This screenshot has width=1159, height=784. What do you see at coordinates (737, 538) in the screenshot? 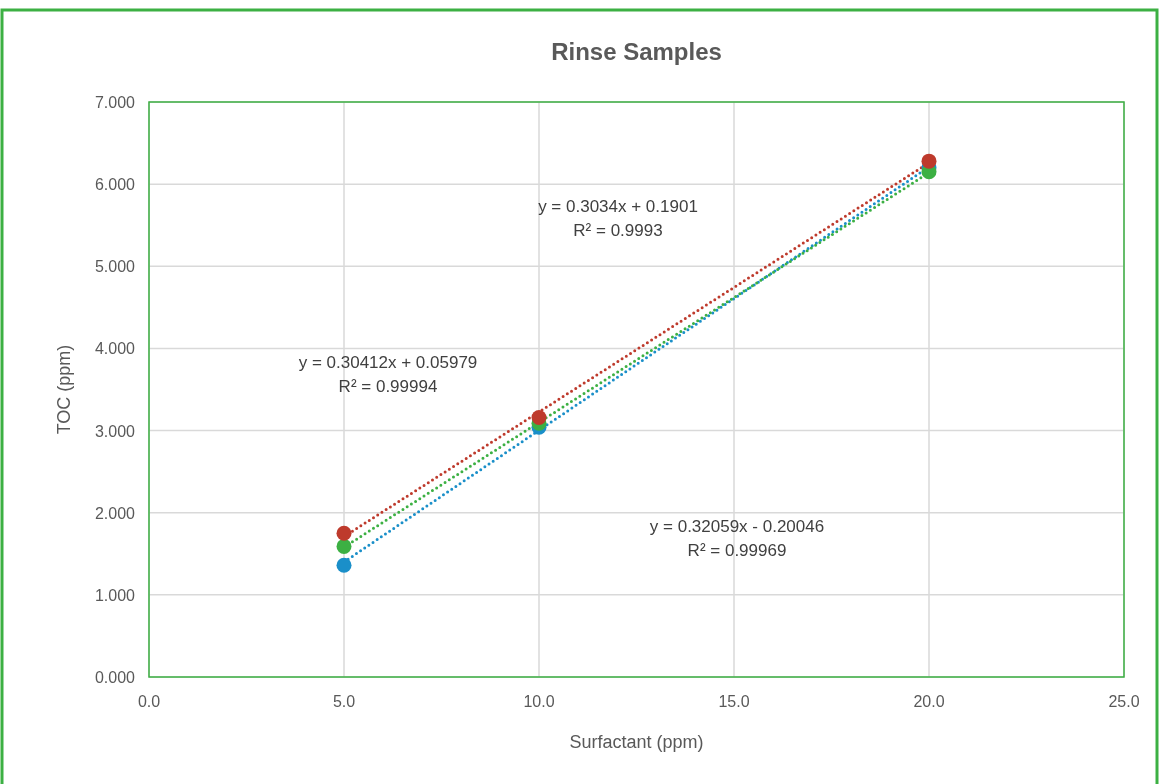
I see `annotation: y = 0.32059x - 0.20046 R² = 0.99969` at bounding box center [737, 538].